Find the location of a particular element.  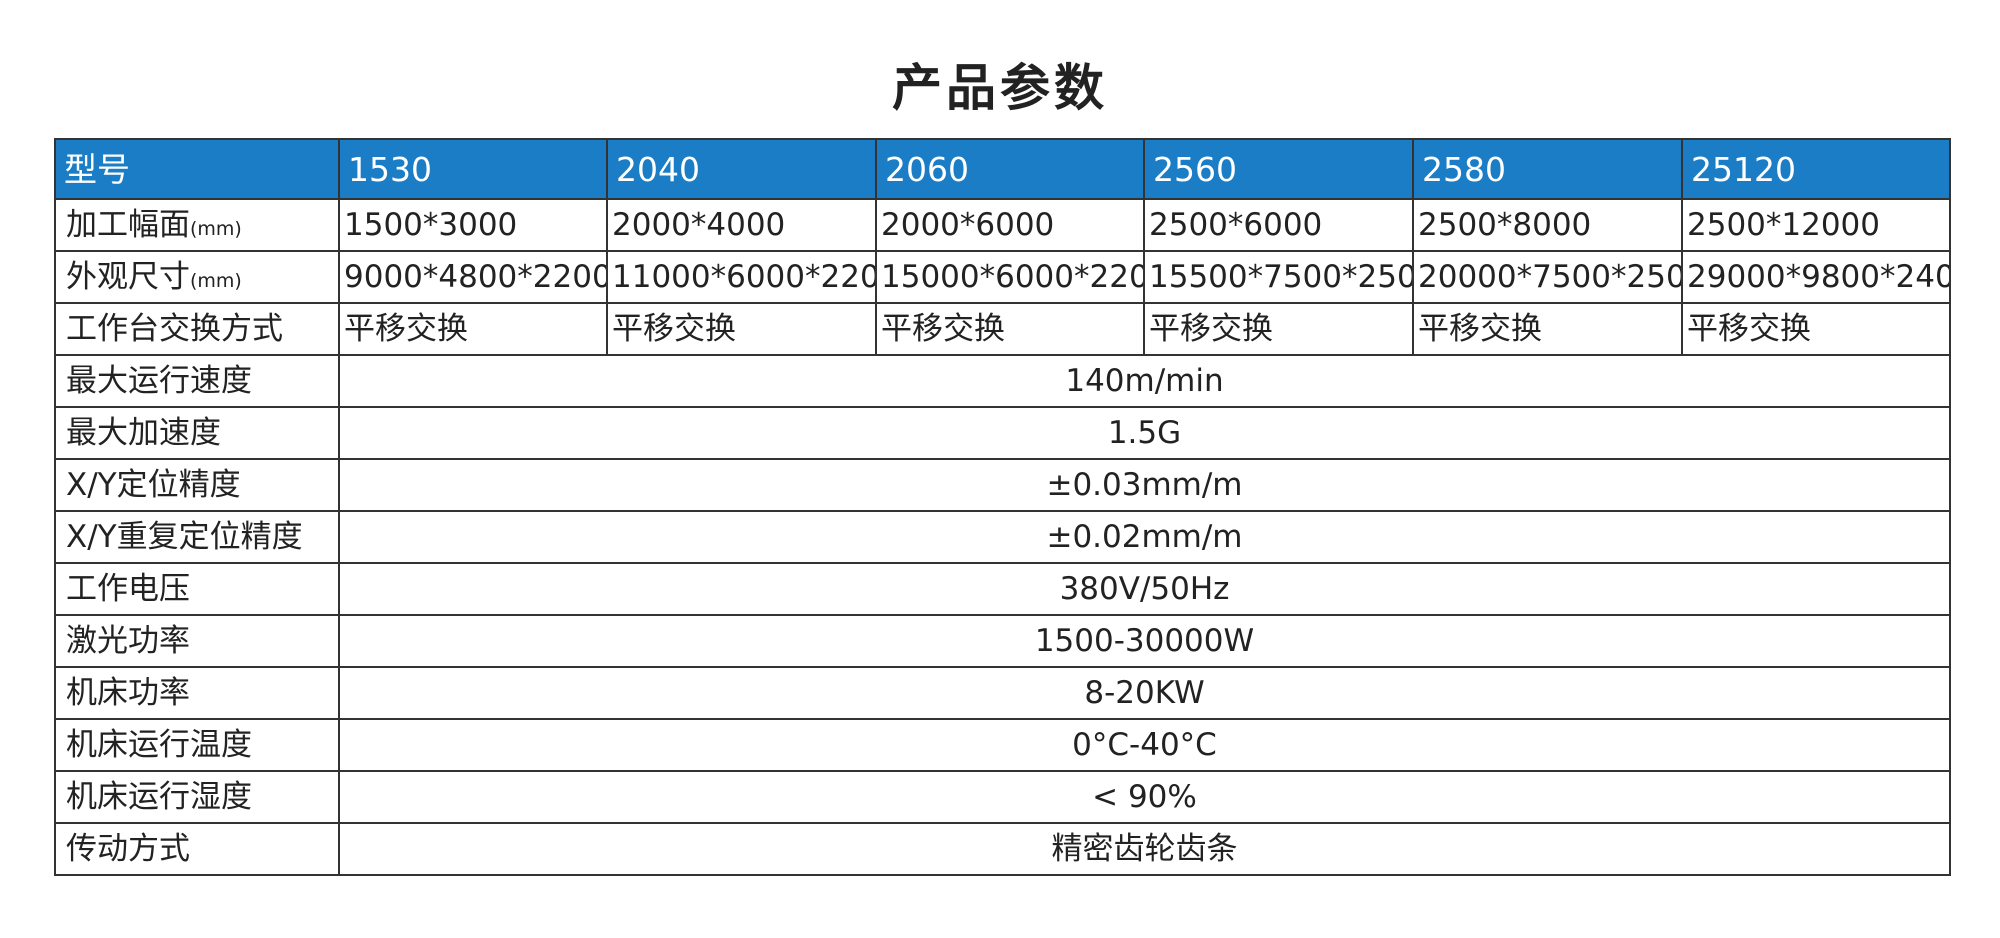

spec-row: 工作电压 380V/50Hz is located at coordinates (1002, 589).